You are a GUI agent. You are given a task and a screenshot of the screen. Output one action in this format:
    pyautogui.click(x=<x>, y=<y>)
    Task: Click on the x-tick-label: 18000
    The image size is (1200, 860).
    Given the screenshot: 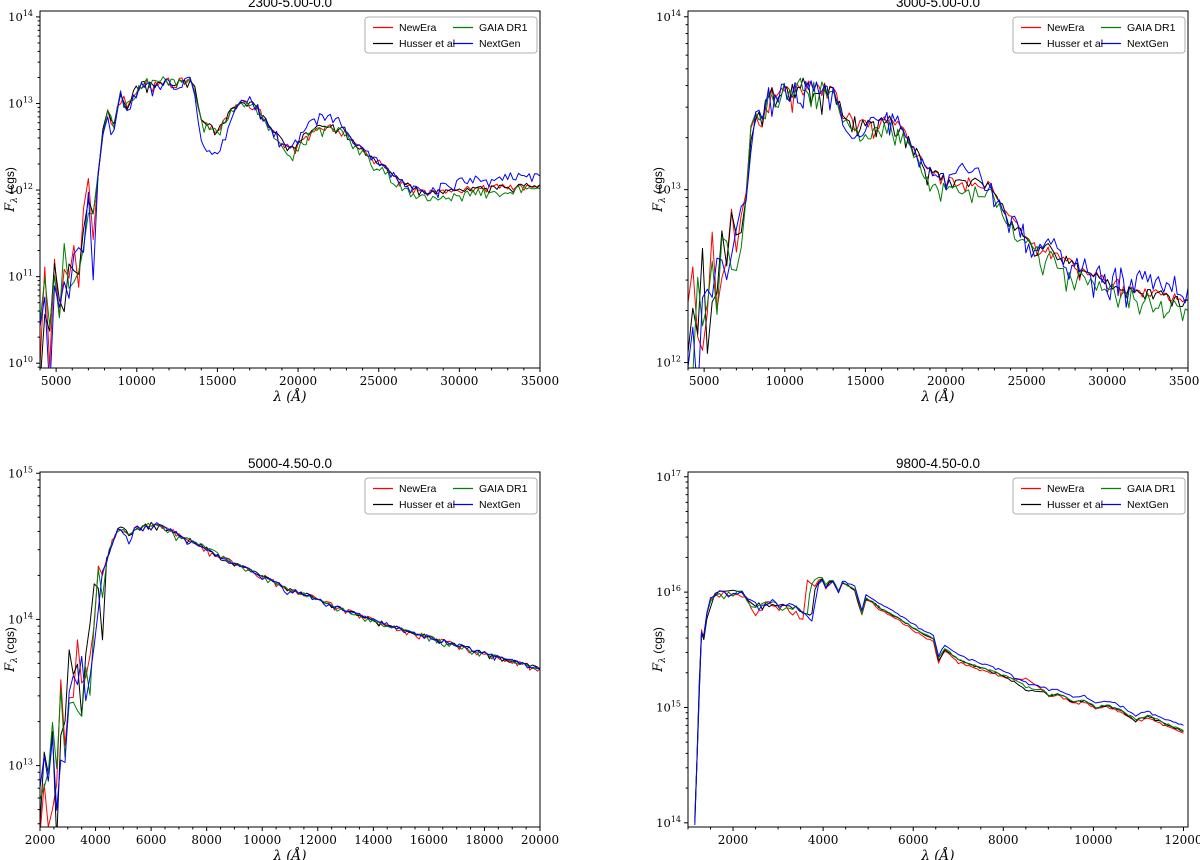 What is the action you would take?
    pyautogui.click(x=484, y=840)
    